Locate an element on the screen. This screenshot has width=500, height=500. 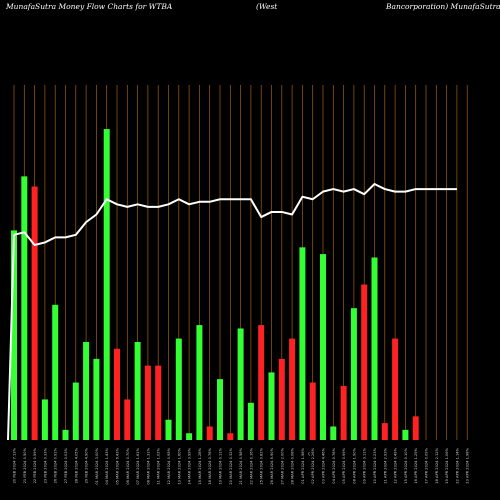
x-tick-label: 08 APR 2024 1.90% is located at coordinates (354, 465).